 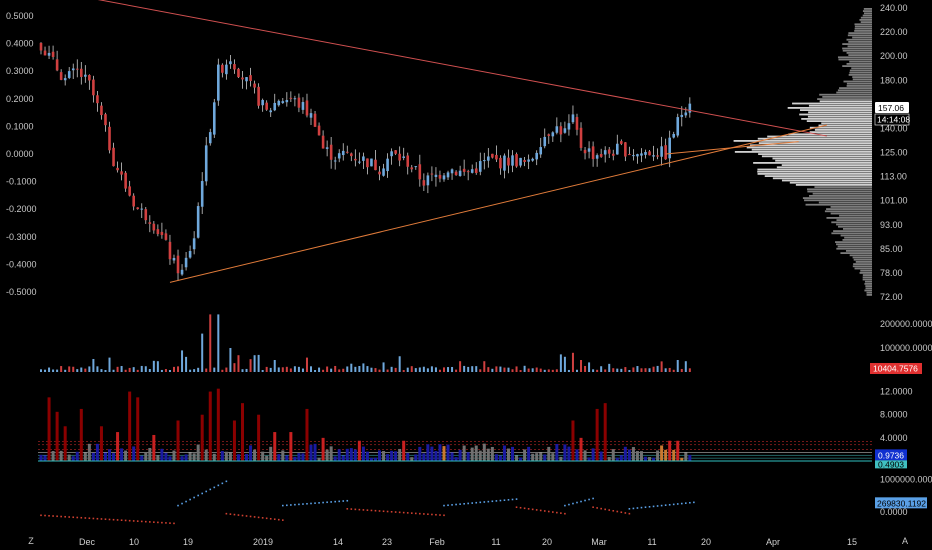 I want to click on time-axis-label: Dec, so click(x=87, y=542).